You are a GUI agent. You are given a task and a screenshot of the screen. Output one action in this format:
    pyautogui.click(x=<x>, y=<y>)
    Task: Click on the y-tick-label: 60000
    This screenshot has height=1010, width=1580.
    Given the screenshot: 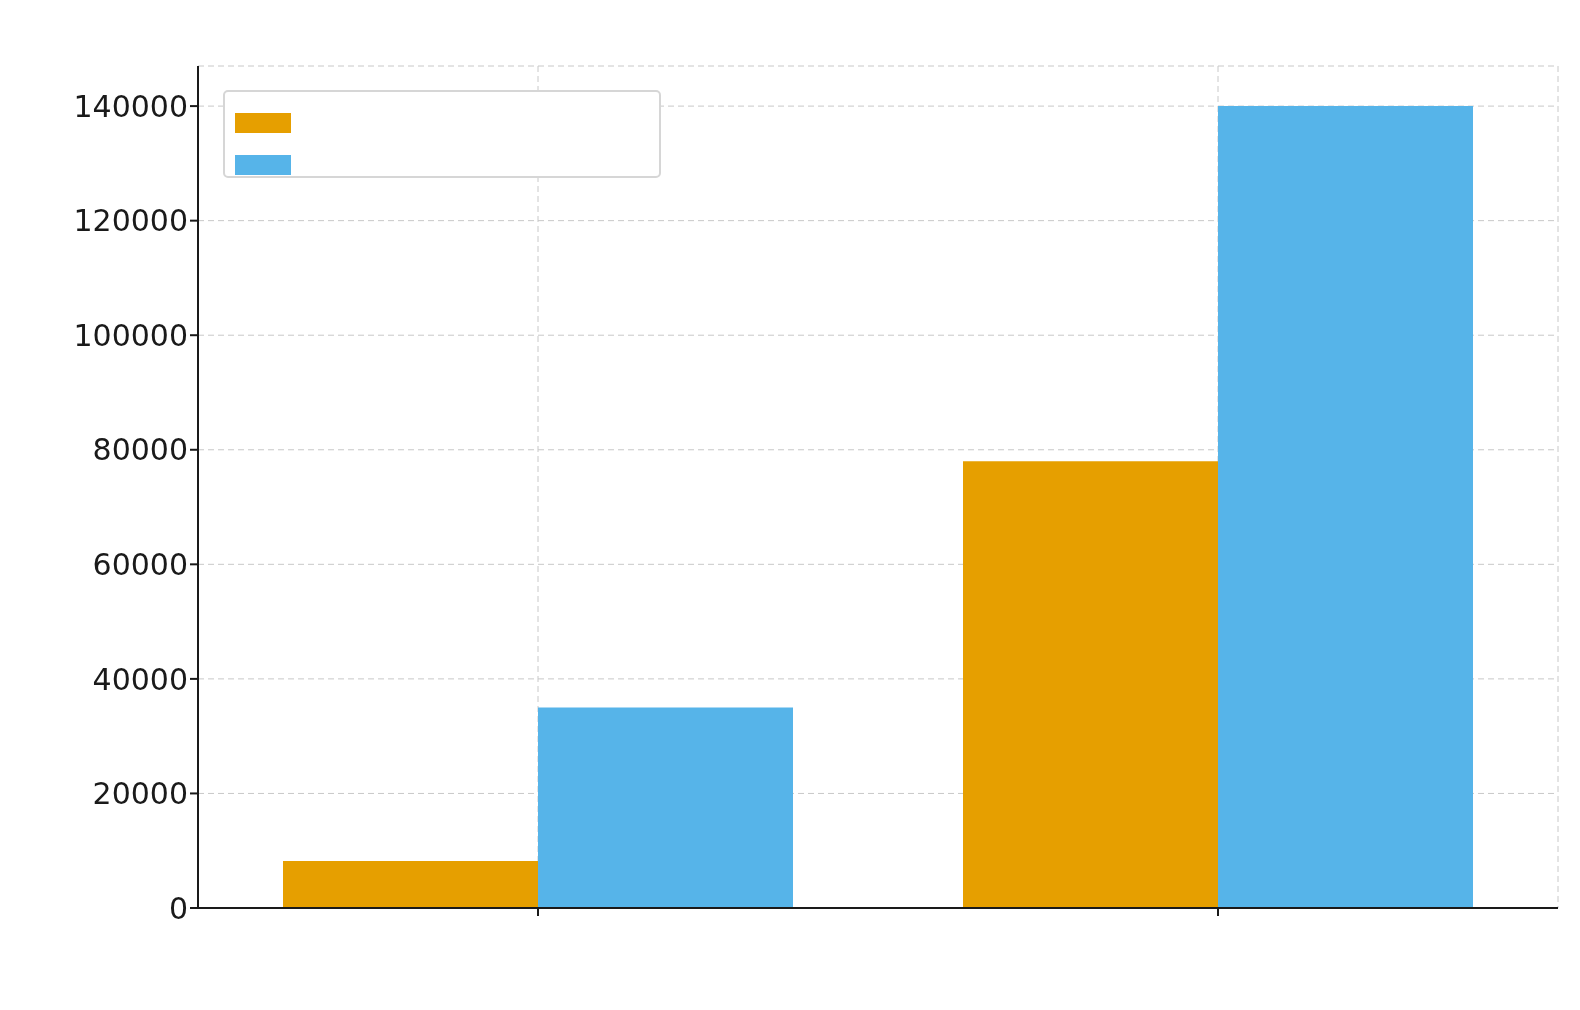 What is the action you would take?
    pyautogui.click(x=140, y=564)
    